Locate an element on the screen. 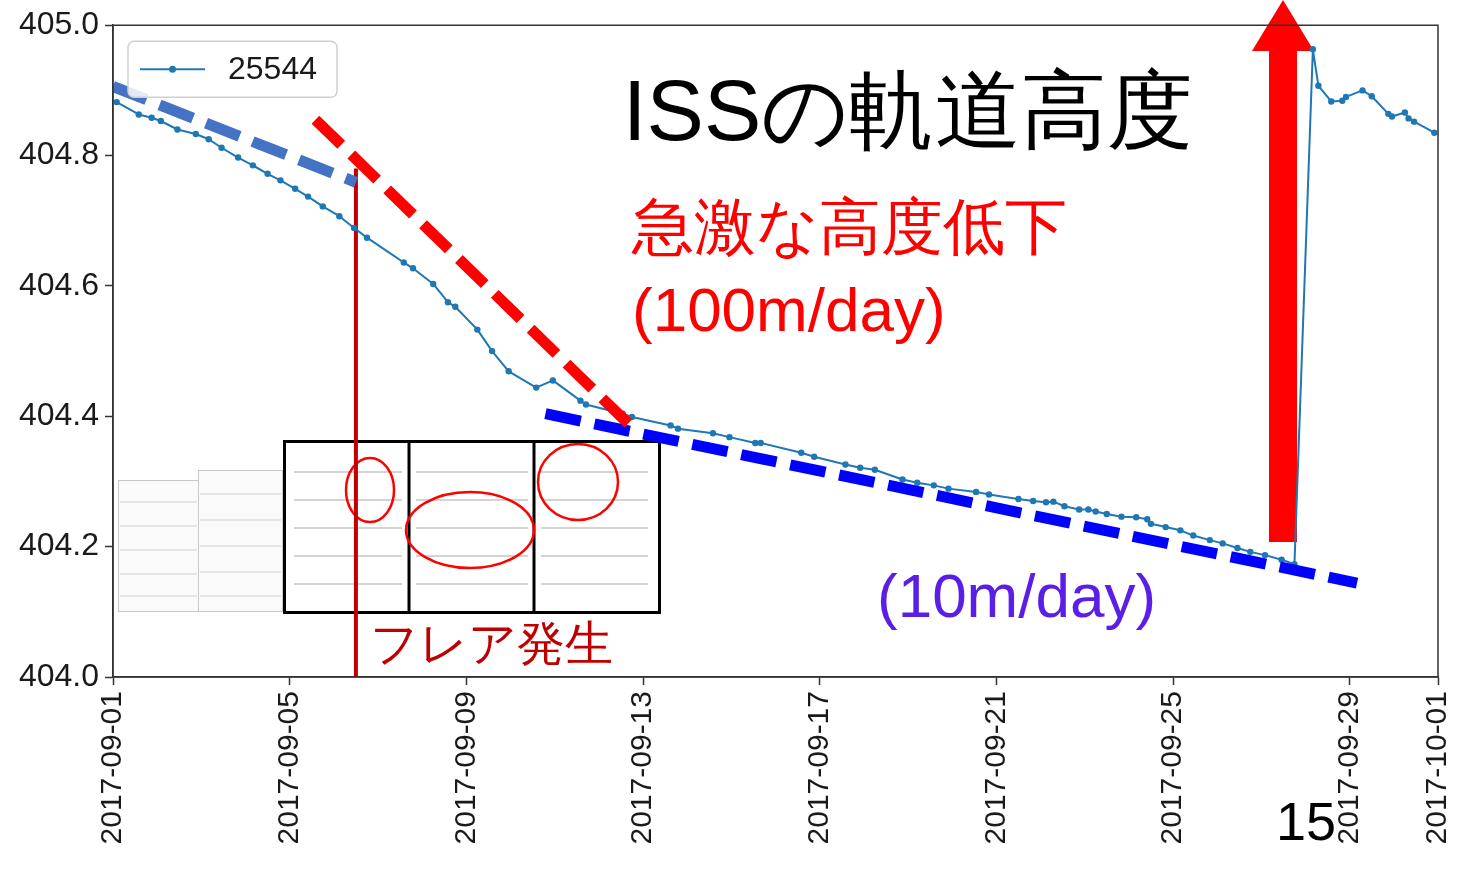  y-tick-label: 404.0 is located at coordinates (58, 674).